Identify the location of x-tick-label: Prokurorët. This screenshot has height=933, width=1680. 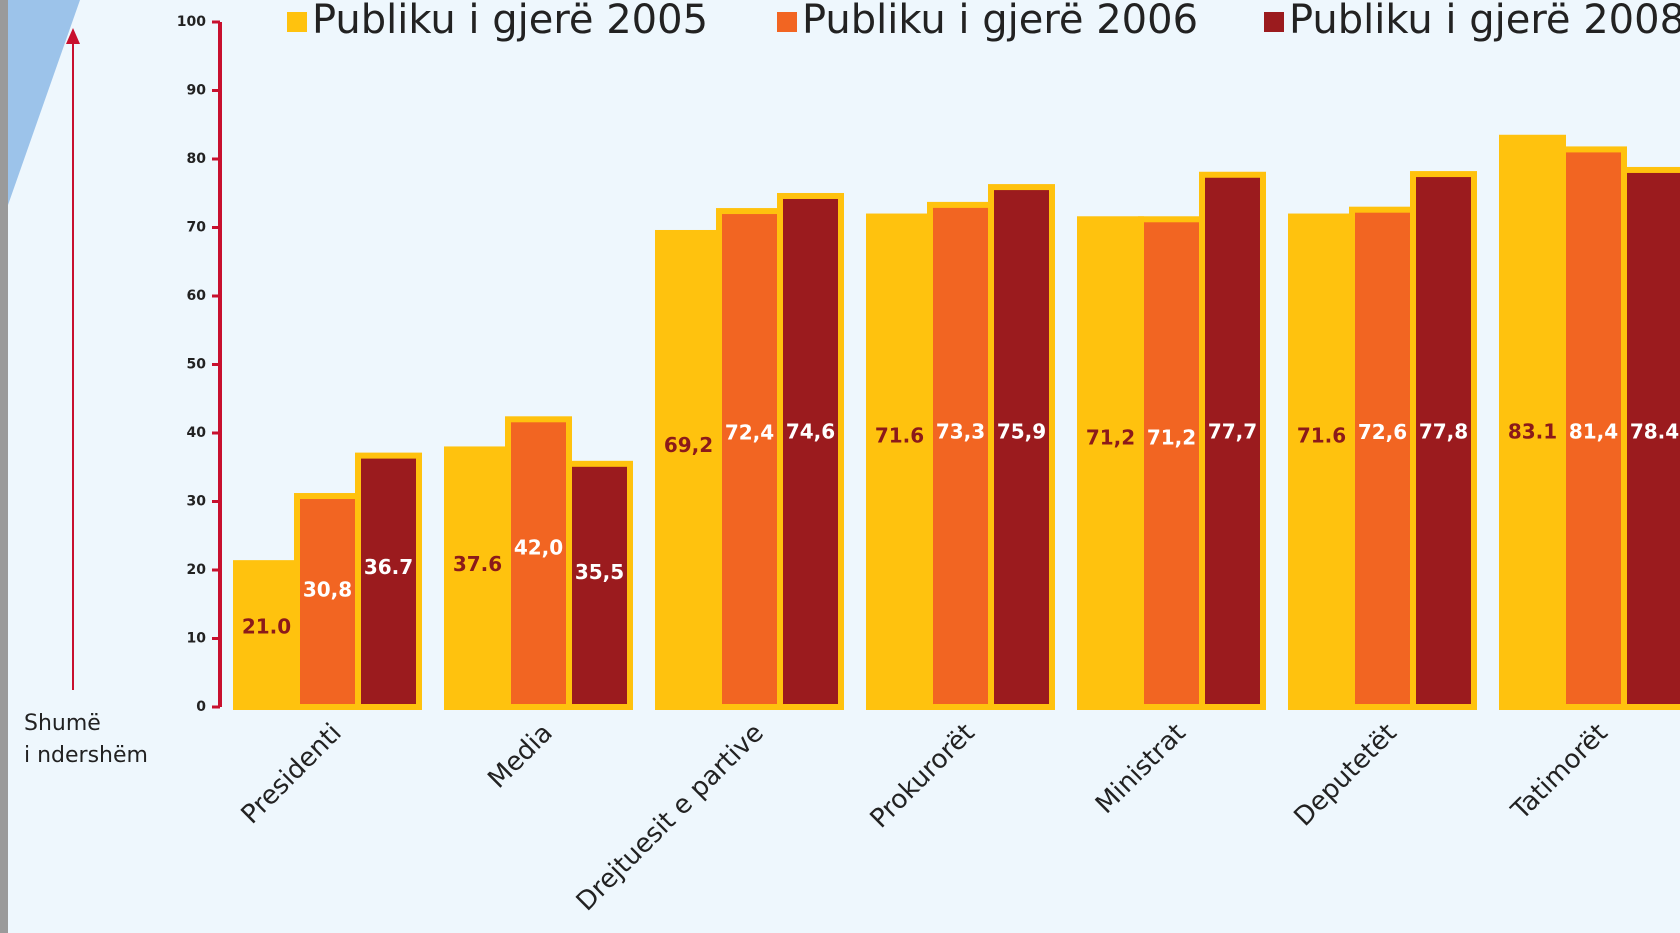
(923, 776).